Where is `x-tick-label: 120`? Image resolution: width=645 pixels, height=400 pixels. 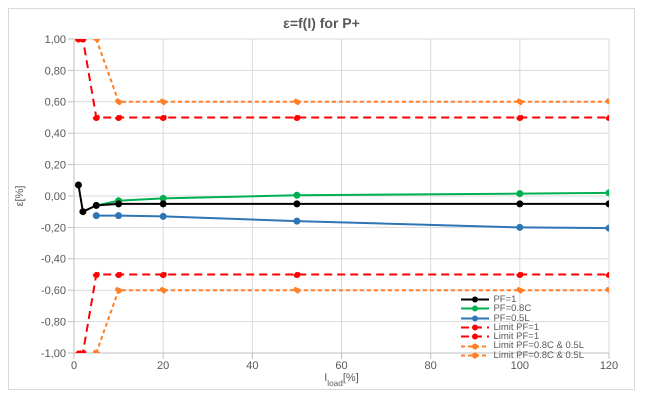 x-tick-label: 120 is located at coordinates (609, 366).